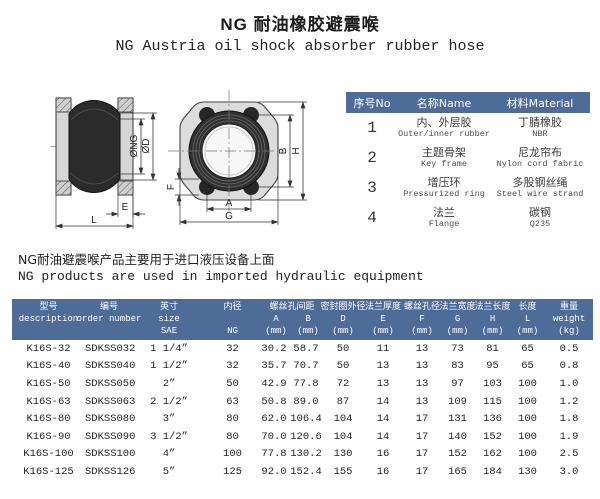  What do you see at coordinates (232, 401) in the screenshot?
I see `spec-cell: 63` at bounding box center [232, 401].